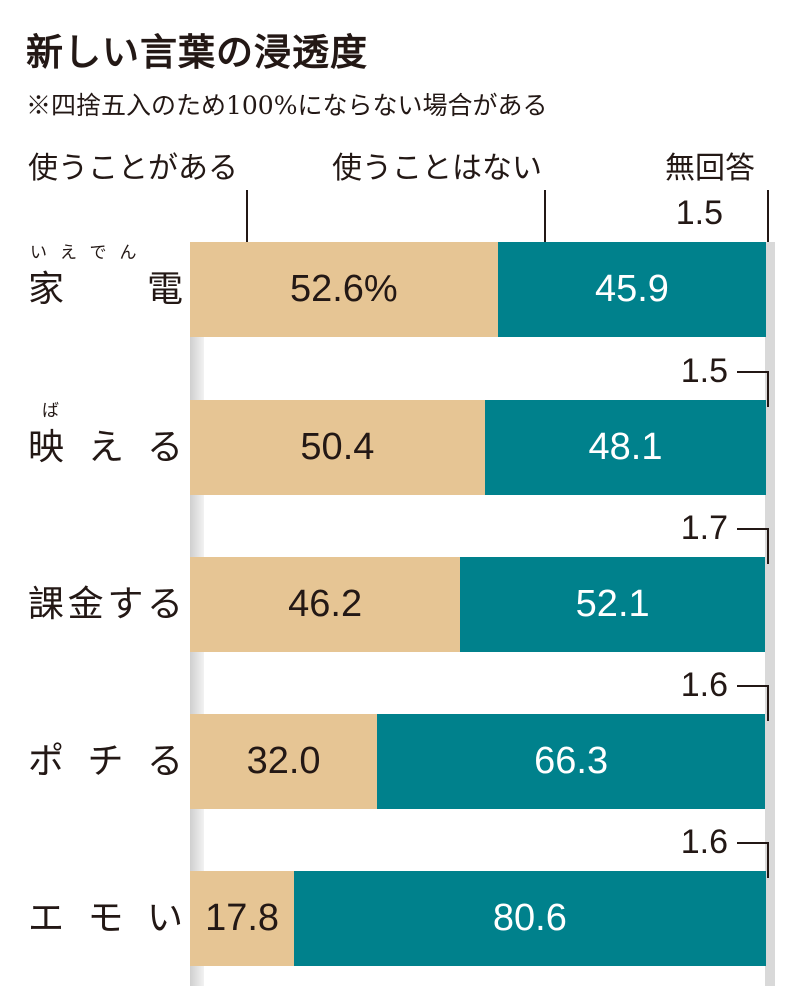  Describe the element at coordinates (105, 604) in the screenshot. I see `row-label: 課金する` at that location.